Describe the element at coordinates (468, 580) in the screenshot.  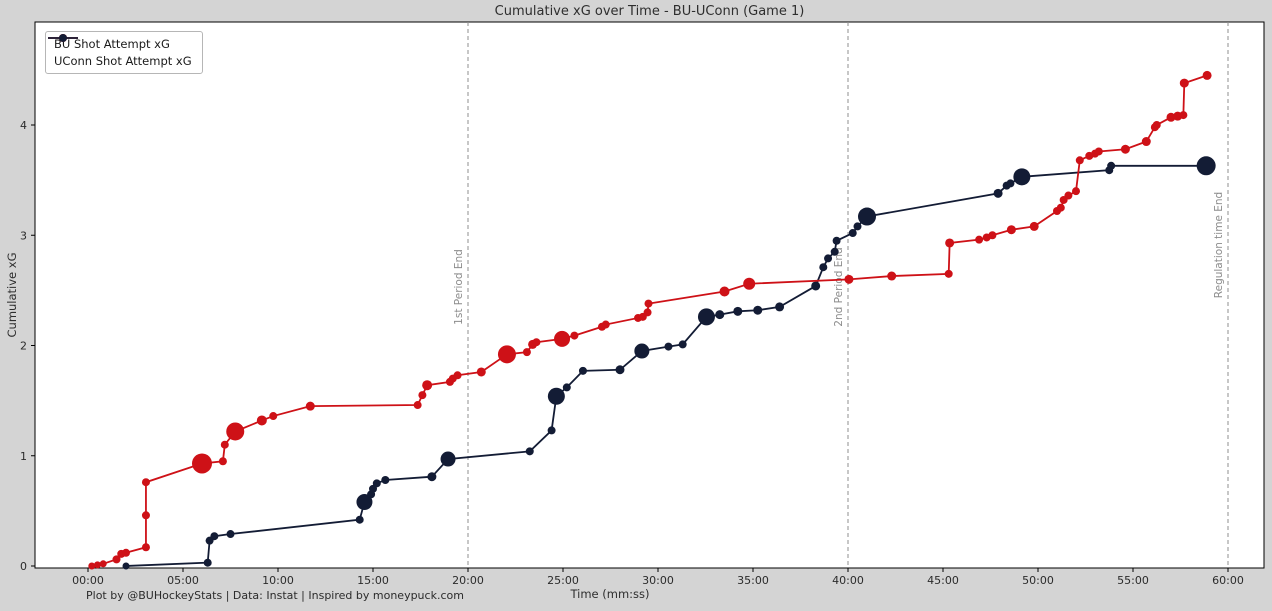
I see `x-tick-label: 20:00` at that location.